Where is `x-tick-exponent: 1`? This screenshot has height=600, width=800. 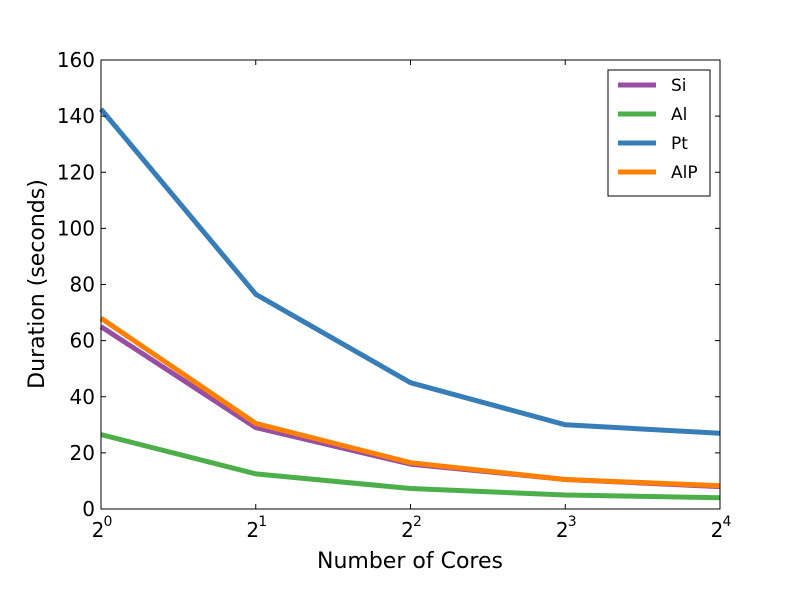
x-tick-exponent: 1 is located at coordinates (262, 522).